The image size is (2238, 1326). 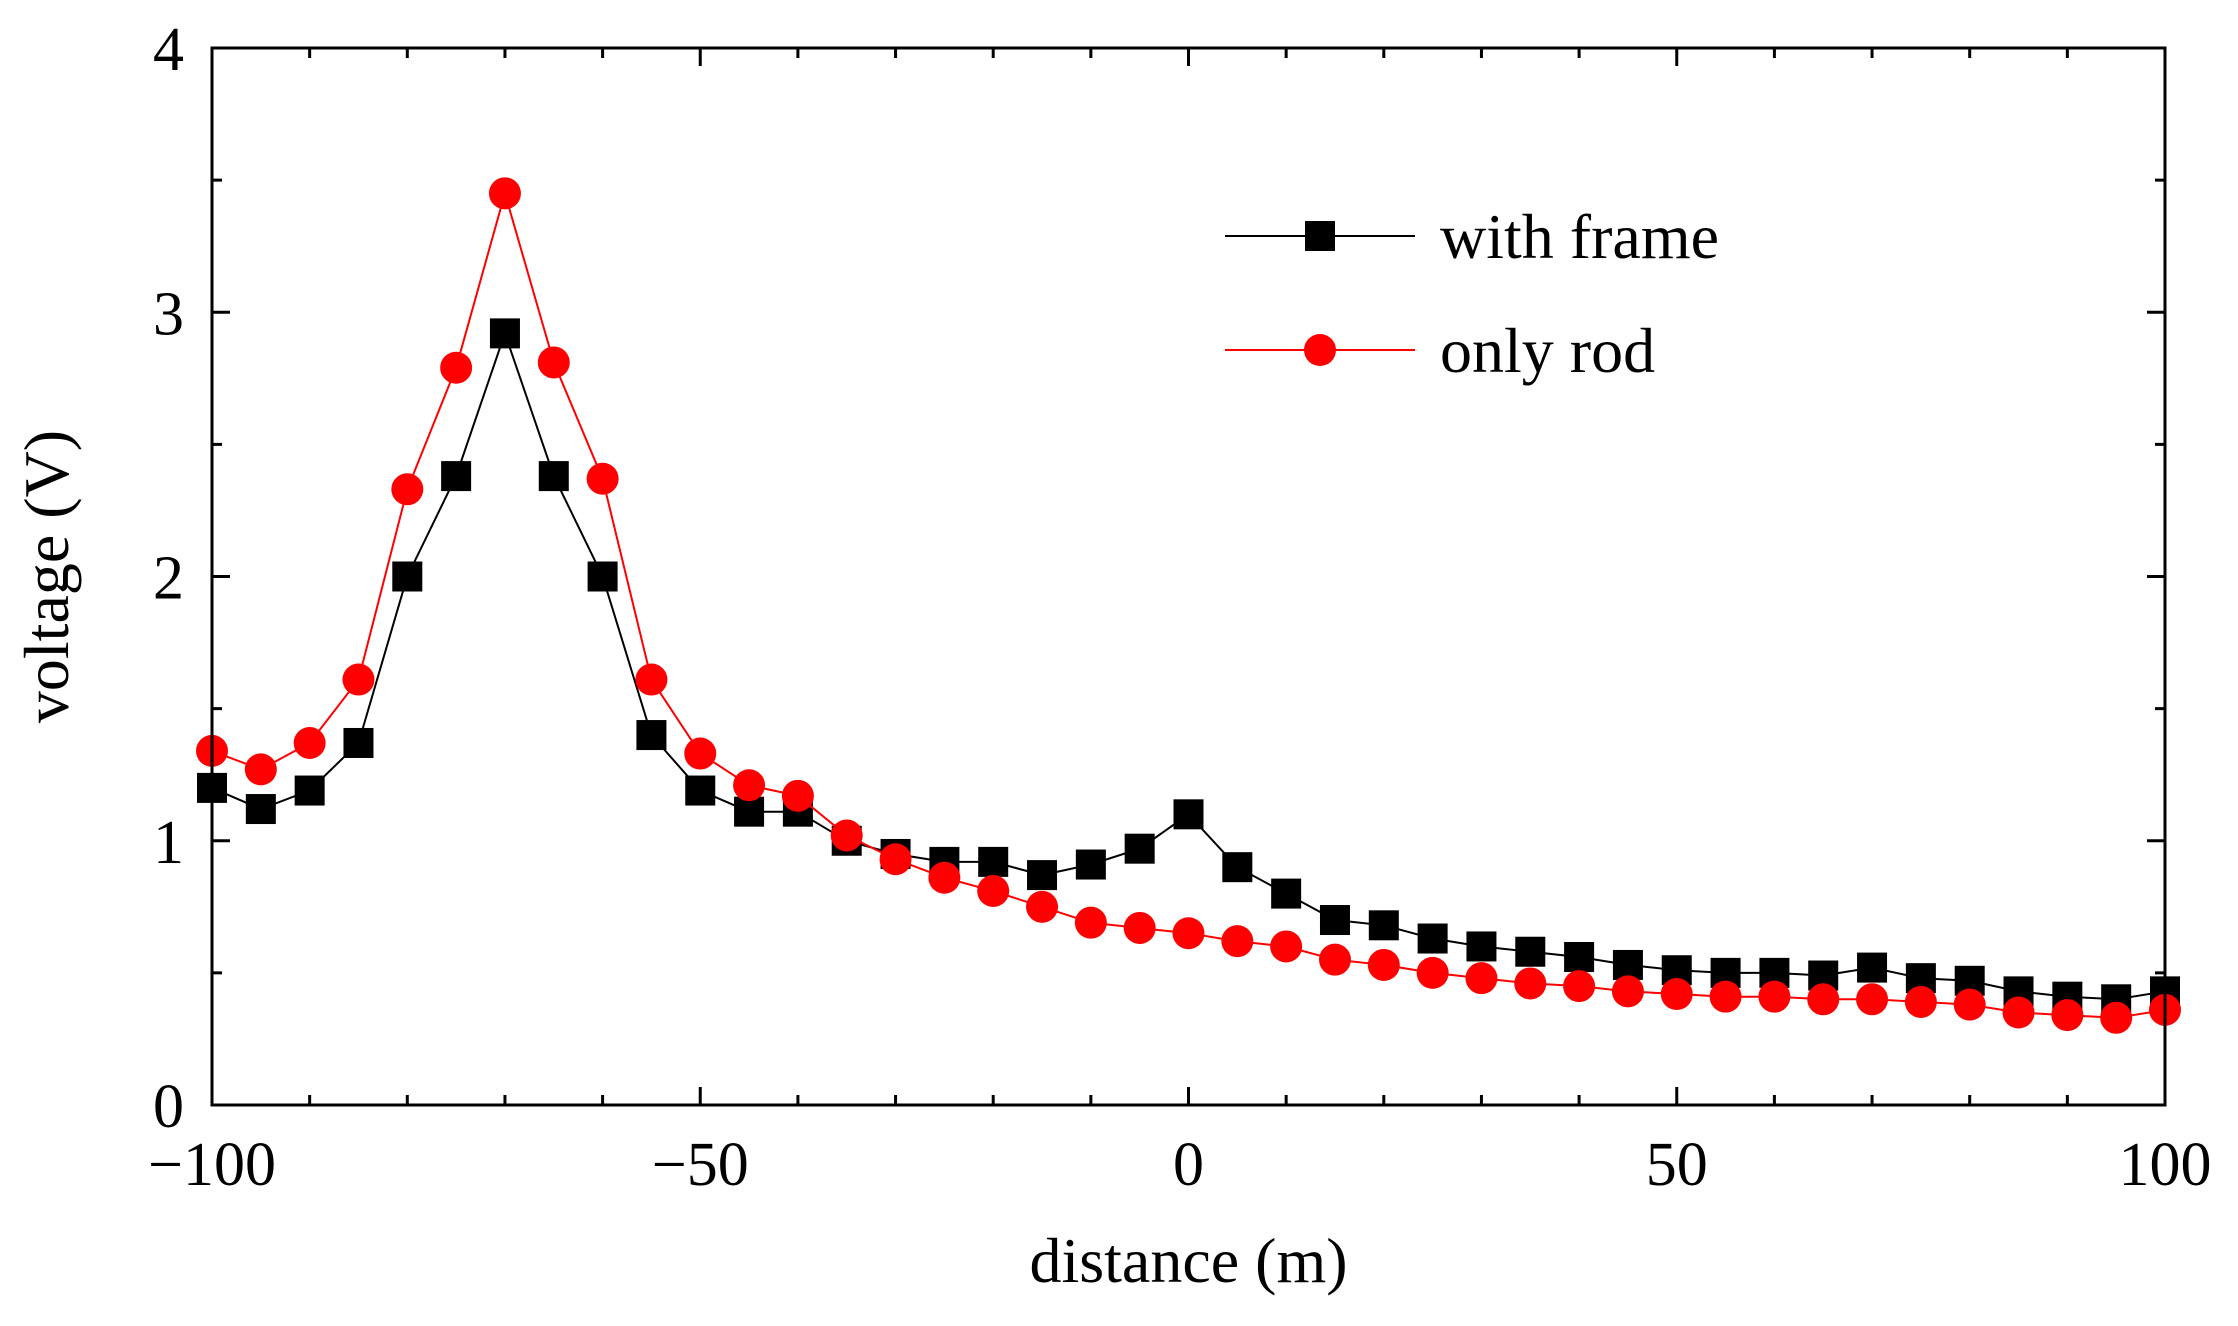 What do you see at coordinates (46, 576) in the screenshot?
I see `y-axis-label: voltage (V)` at bounding box center [46, 576].